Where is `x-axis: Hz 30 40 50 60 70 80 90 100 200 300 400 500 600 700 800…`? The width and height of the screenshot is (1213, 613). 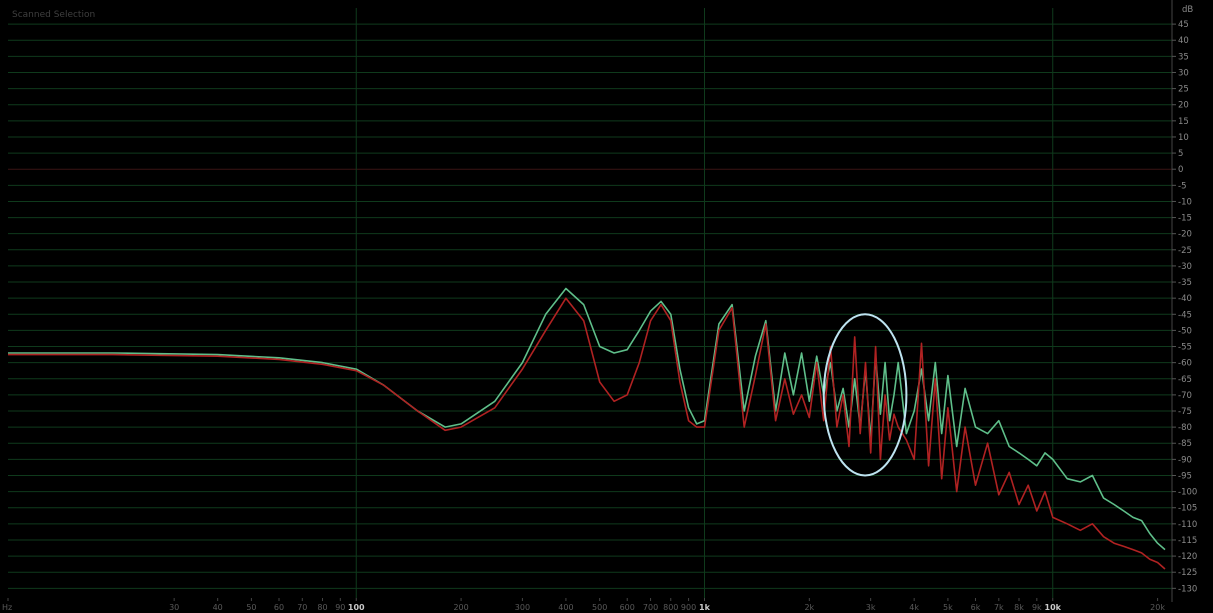
x-axis: Hz 30 40 50 60 70 80 90 100 200 300 400 500 600 700 800… is located at coordinates (583, 605).